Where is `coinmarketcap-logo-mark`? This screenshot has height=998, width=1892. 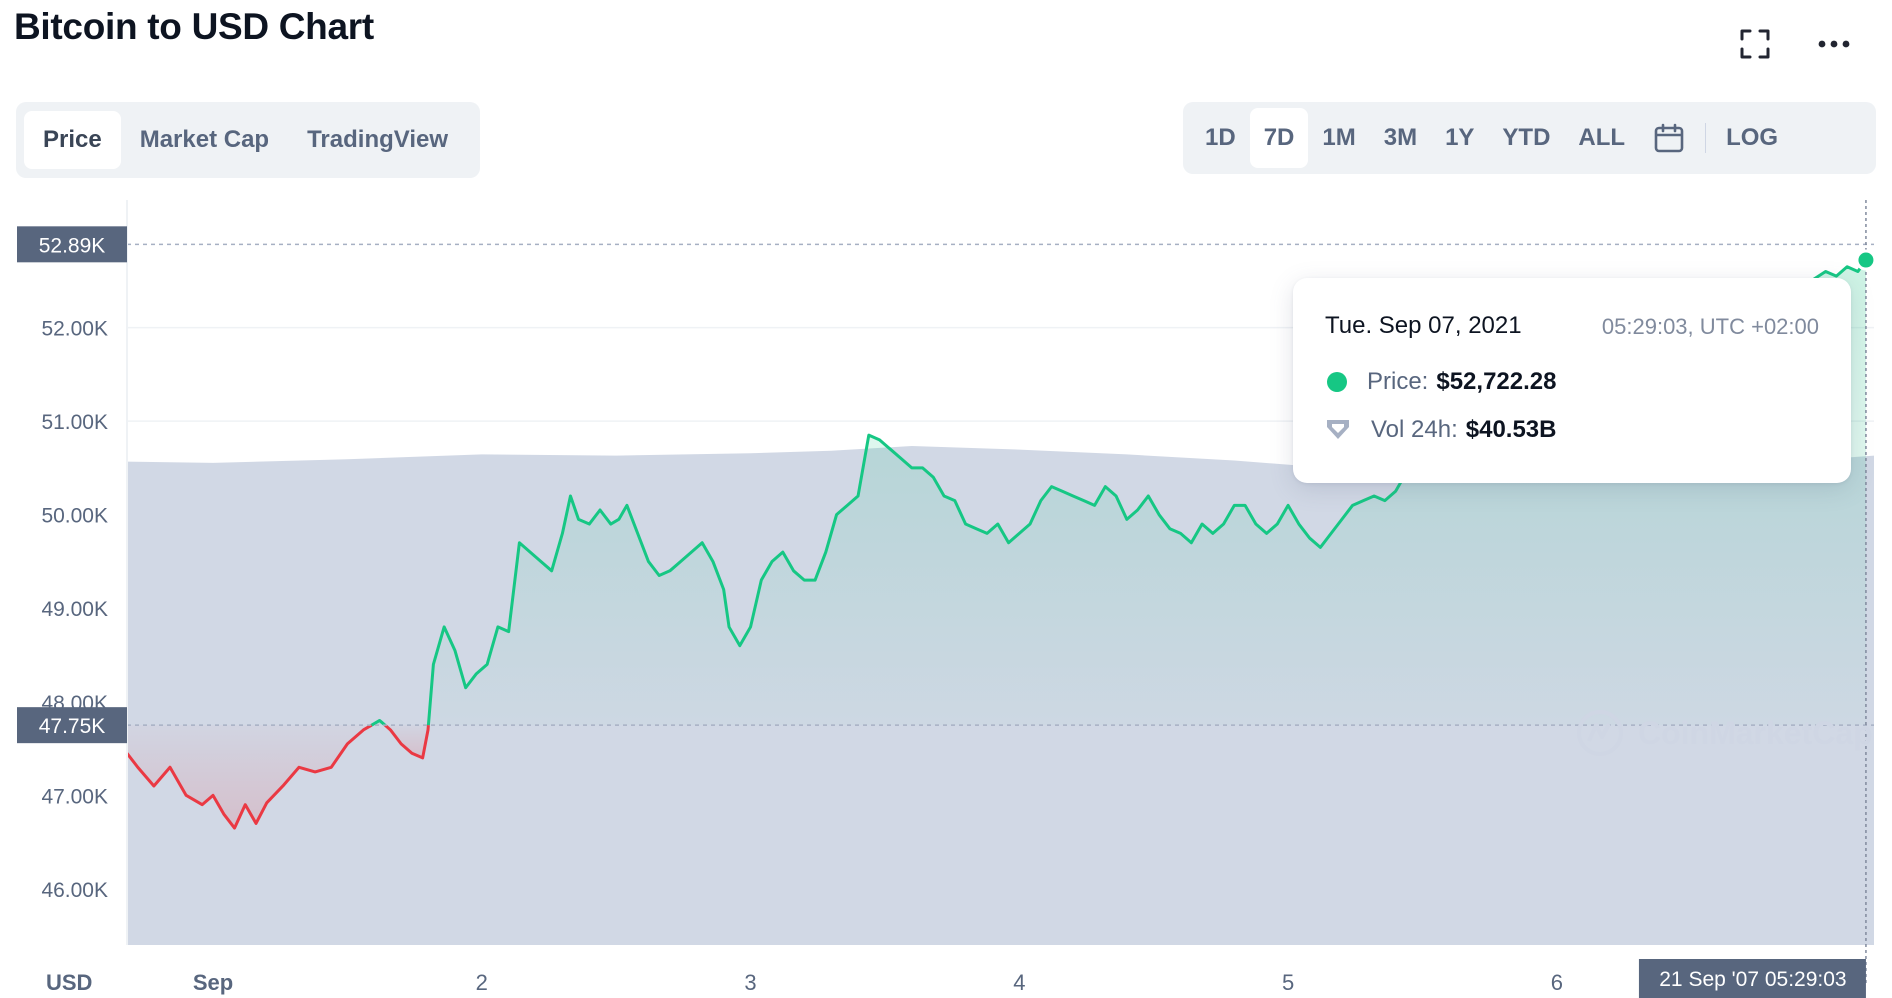 coinmarketcap-logo-mark is located at coordinates (1599, 732).